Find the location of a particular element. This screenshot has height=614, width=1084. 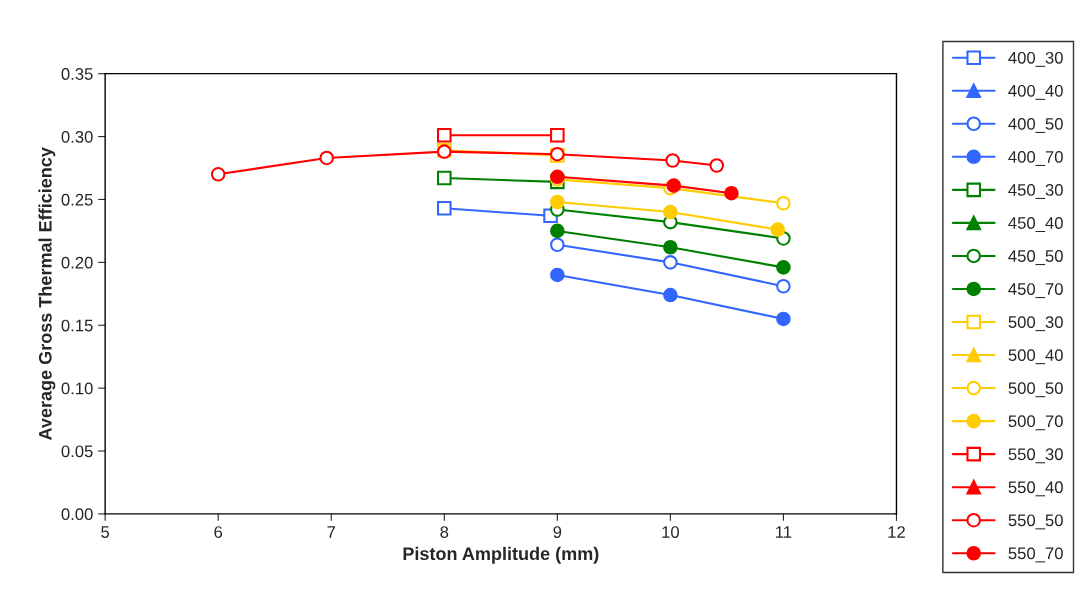

legend-label: 500_50 is located at coordinates (1035, 390).